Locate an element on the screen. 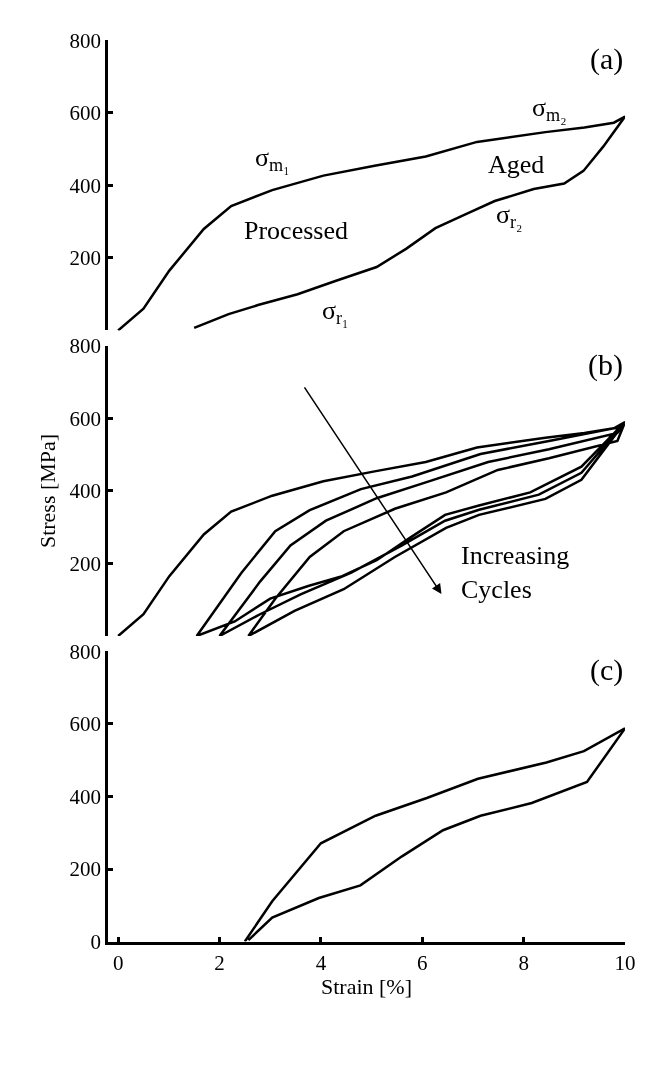 Image resolution: width=648 pixels, height=1081 pixels. annotation: (b) is located at coordinates (605, 365).